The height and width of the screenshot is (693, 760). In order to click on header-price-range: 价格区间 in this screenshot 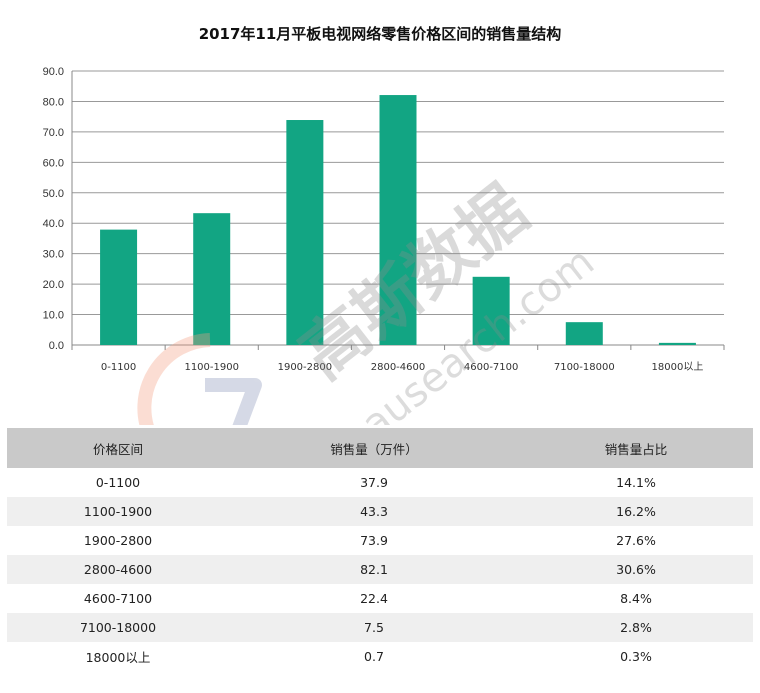, I will do `click(118, 448)`.